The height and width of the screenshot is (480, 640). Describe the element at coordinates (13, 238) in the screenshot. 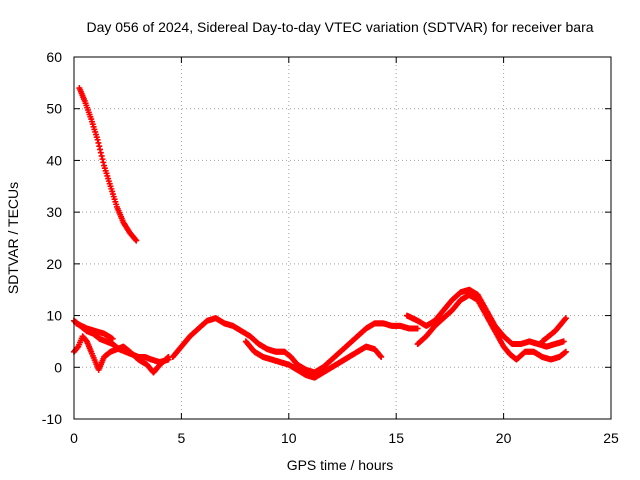

I see `y-axis-label: SDTVAR / TECUs` at that location.